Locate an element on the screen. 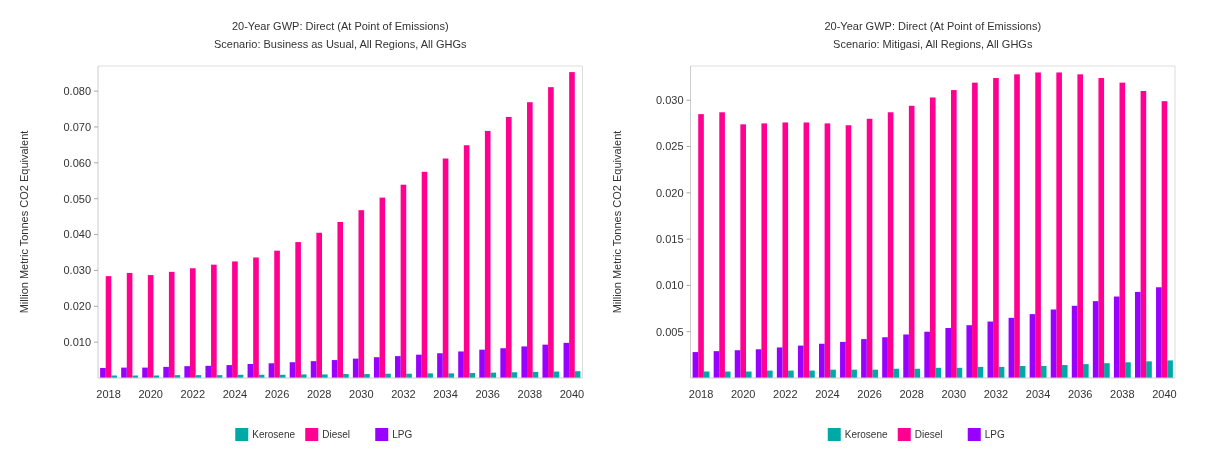  y-tick-label: 0.080 is located at coordinates (77, 90).